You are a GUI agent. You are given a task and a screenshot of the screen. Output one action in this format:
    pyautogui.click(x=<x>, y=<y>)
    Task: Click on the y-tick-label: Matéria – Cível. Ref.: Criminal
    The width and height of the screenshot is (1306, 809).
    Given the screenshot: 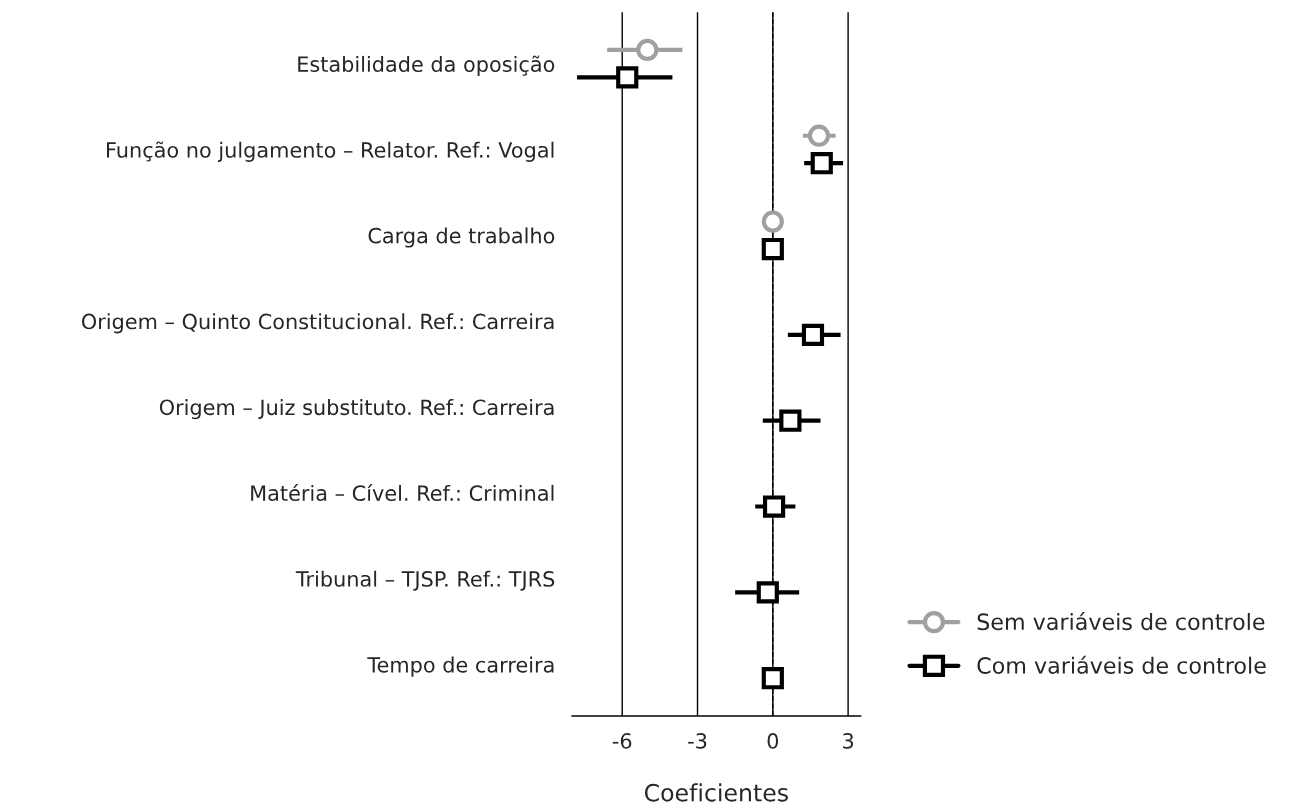 What is the action you would take?
    pyautogui.click(x=402, y=493)
    